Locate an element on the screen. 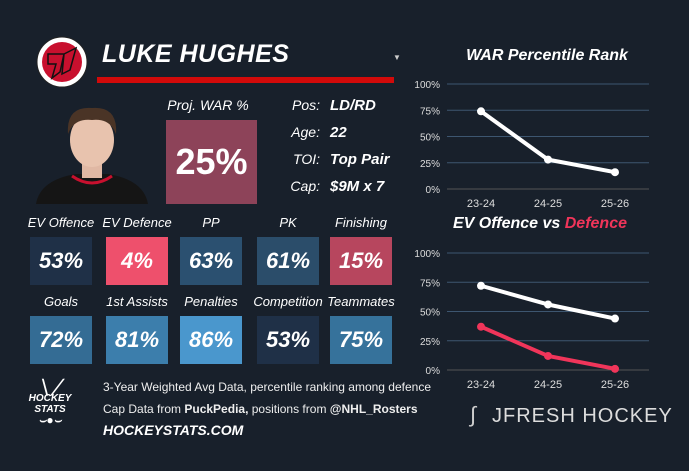  info-key: Age: is located at coordinates (305, 132).